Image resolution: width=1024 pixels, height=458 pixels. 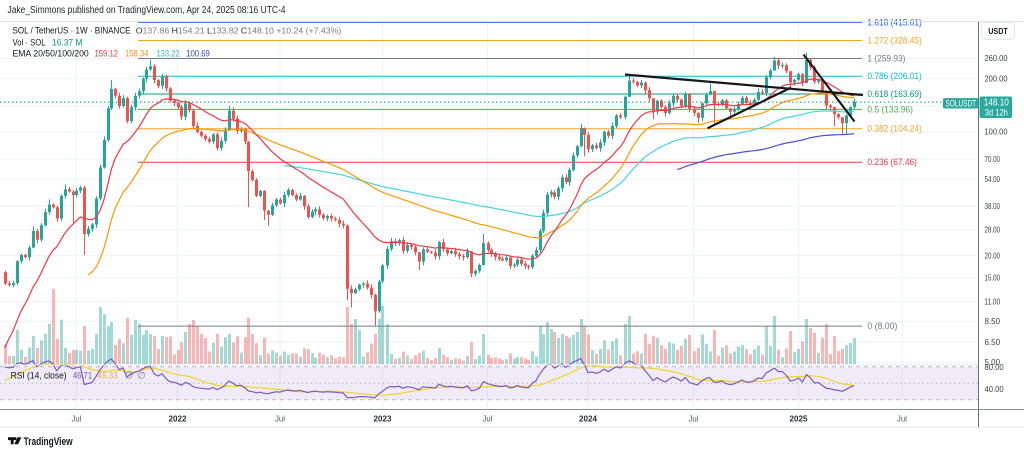 I want to click on svg-text: 100.69, so click(x=198, y=54).